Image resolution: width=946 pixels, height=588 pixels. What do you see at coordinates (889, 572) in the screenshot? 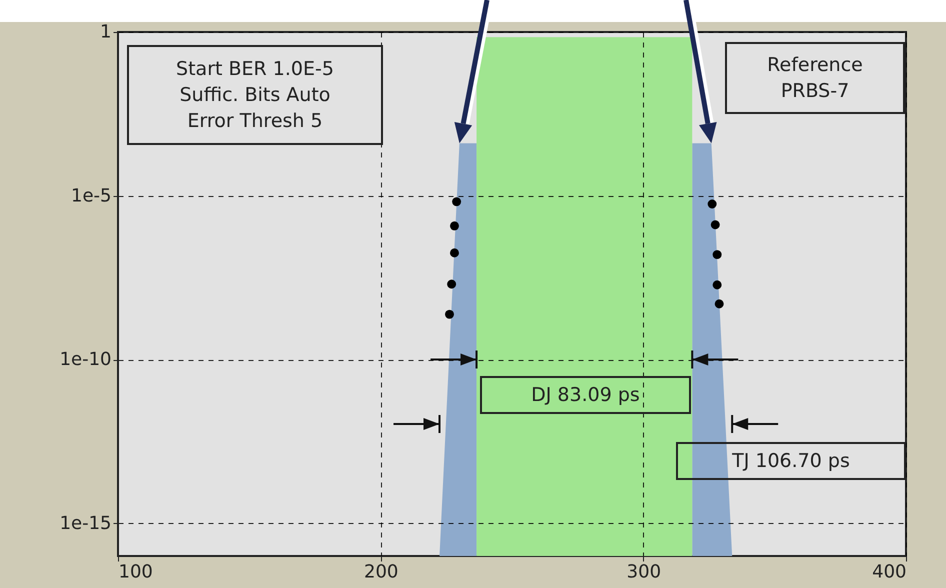
I see `x-tick-label: 400` at bounding box center [889, 572].